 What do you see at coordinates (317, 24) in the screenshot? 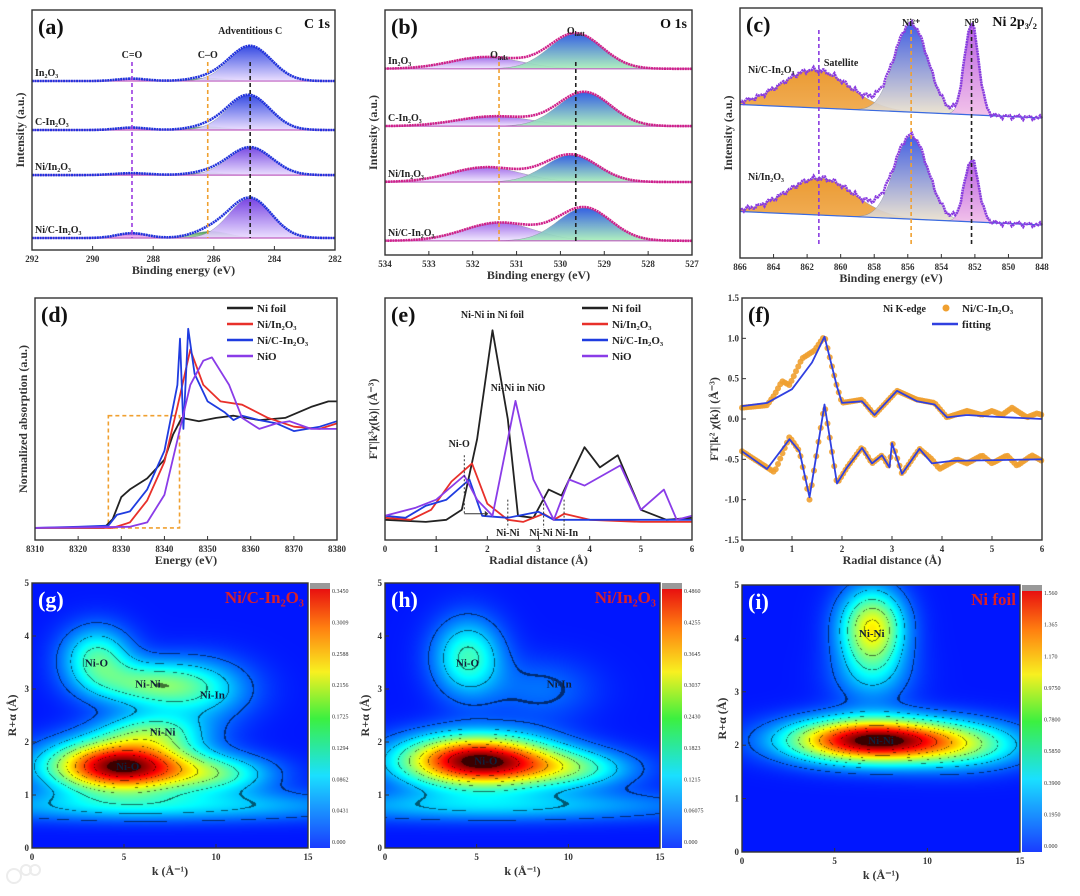
I see `panel-title: C 1s` at bounding box center [317, 24].